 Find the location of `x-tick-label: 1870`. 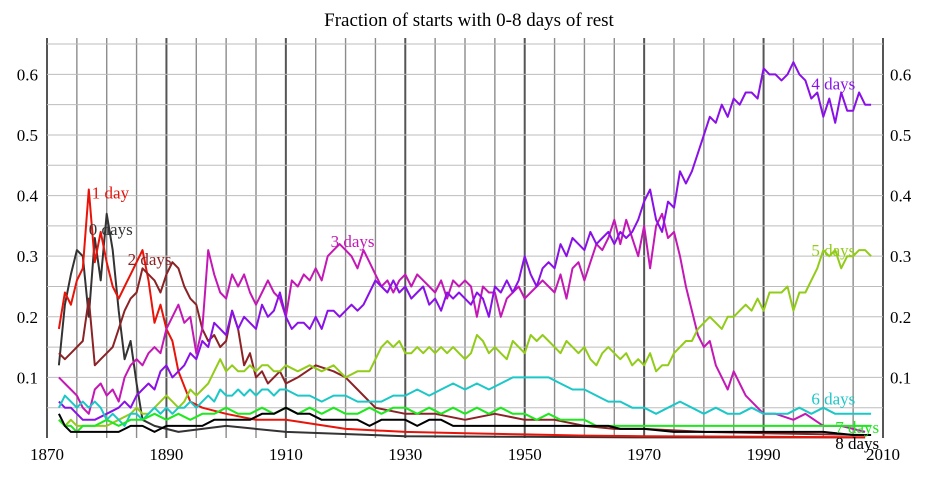

x-tick-label: 1870 is located at coordinates (47, 454).